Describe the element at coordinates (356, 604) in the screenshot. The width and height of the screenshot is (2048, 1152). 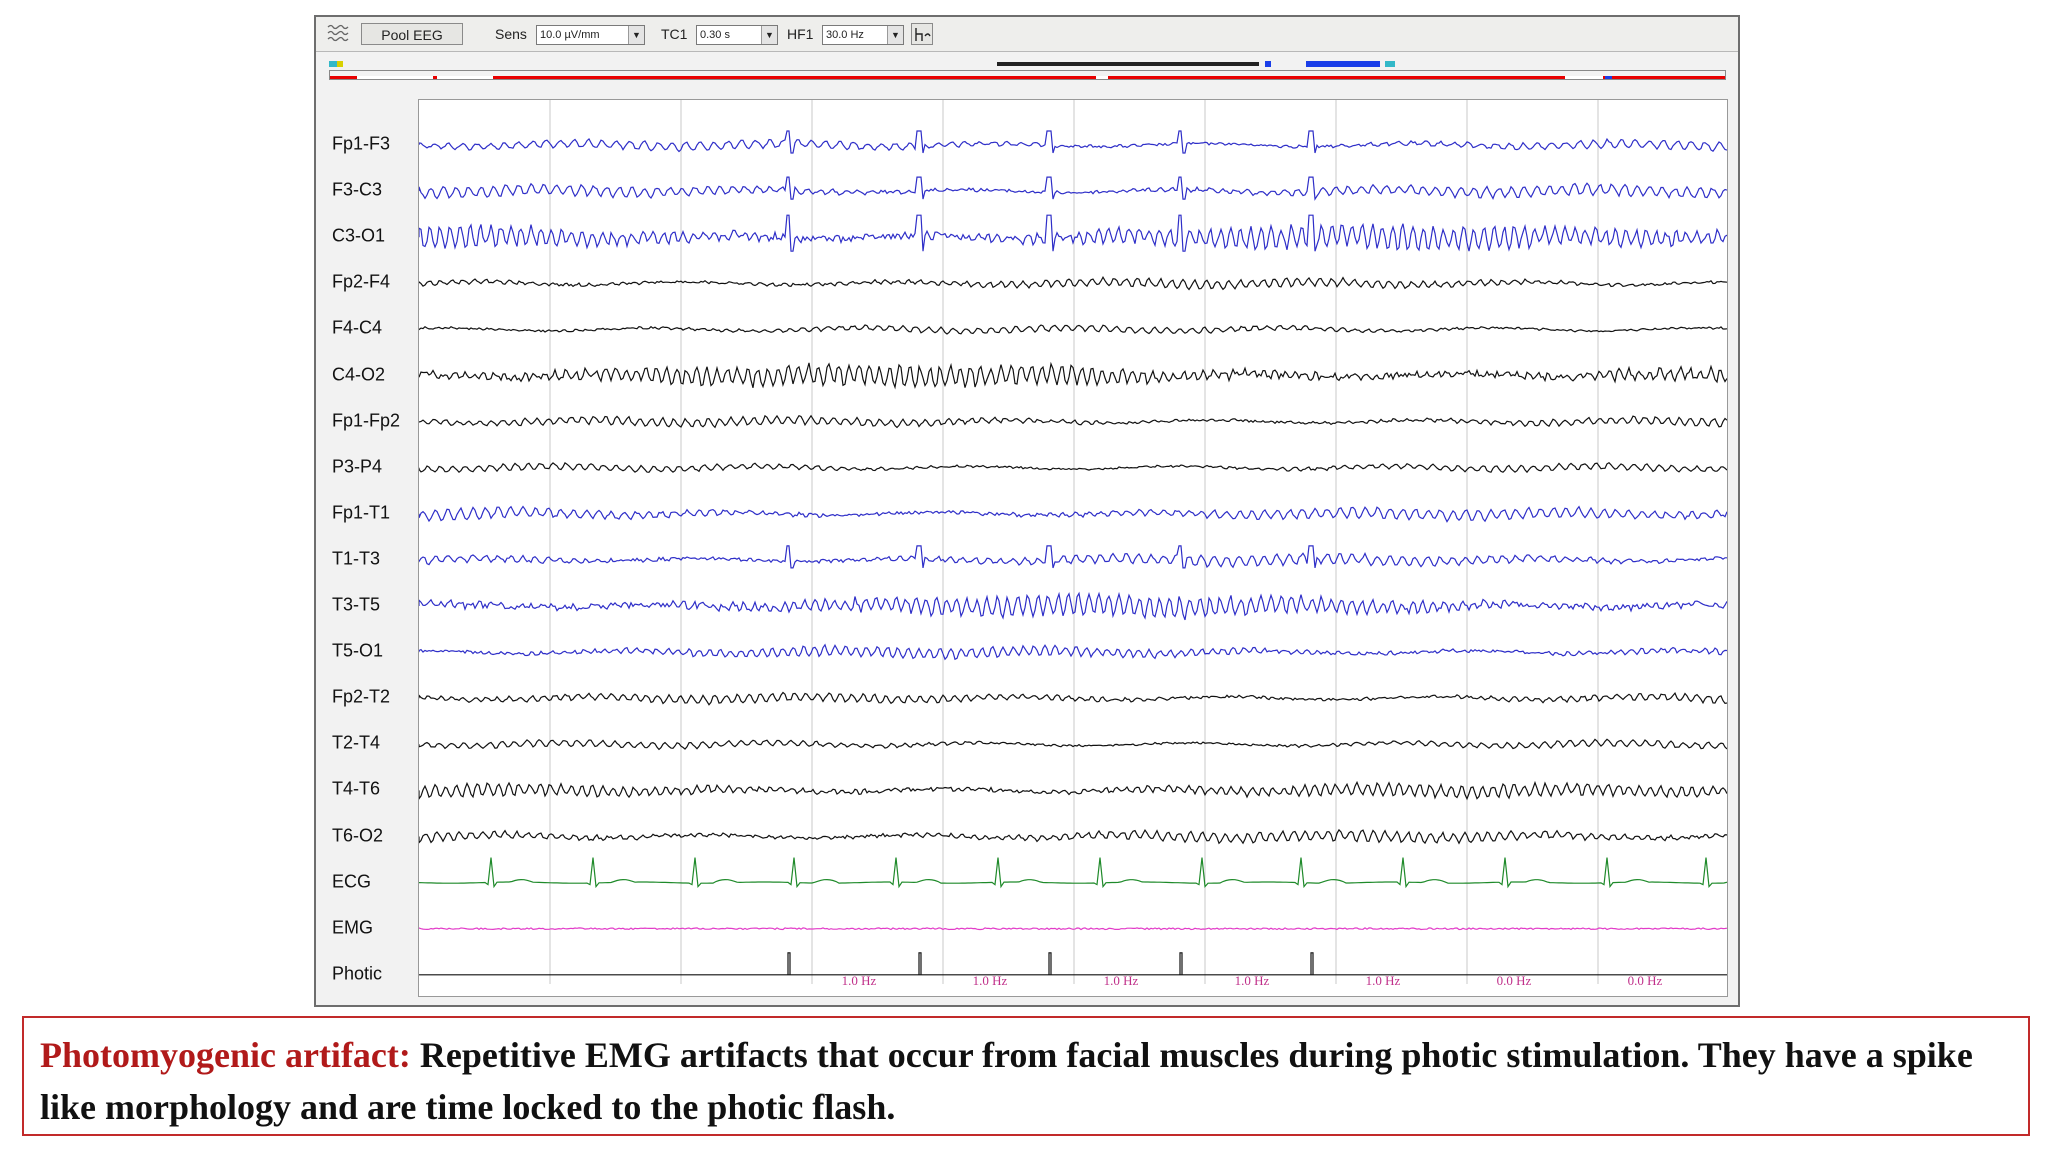
I see `channel-label: T3-T5` at that location.